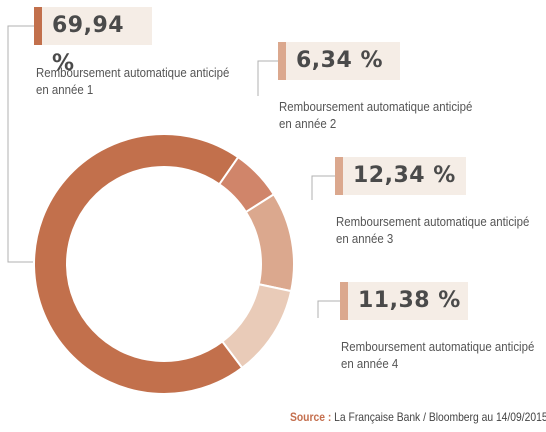 This screenshot has height=432, width=546. What do you see at coordinates (365, 238) in the screenshot?
I see `series-label-3-line-2: en année 3` at bounding box center [365, 238].